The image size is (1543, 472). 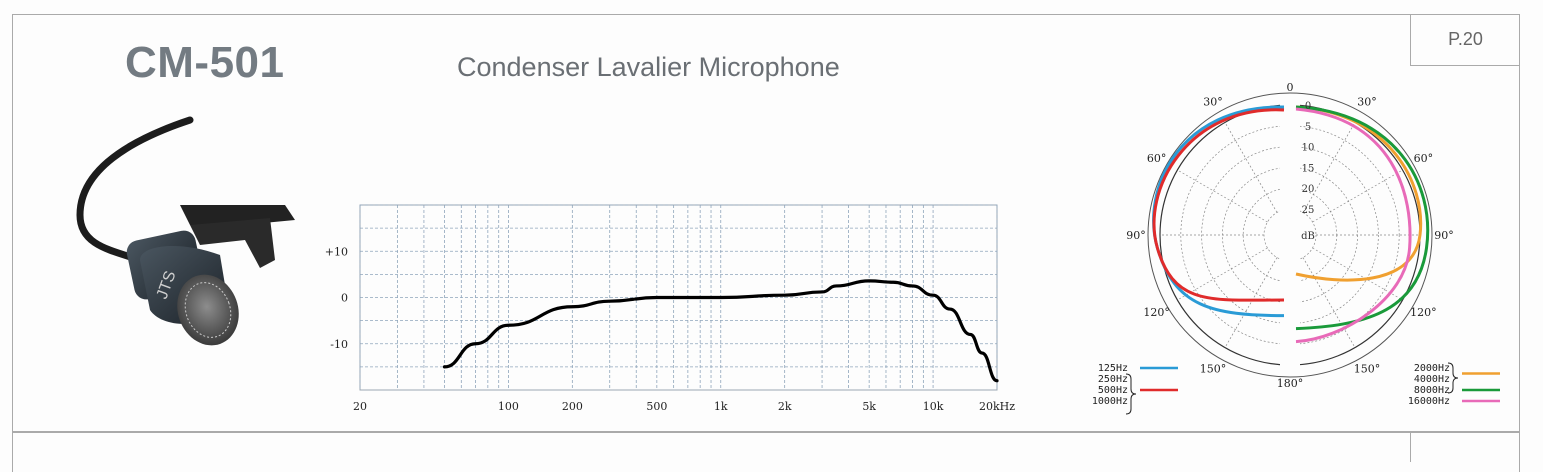 What do you see at coordinates (656, 406) in the screenshot?
I see `fr-x-tick-label: 500` at bounding box center [656, 406].